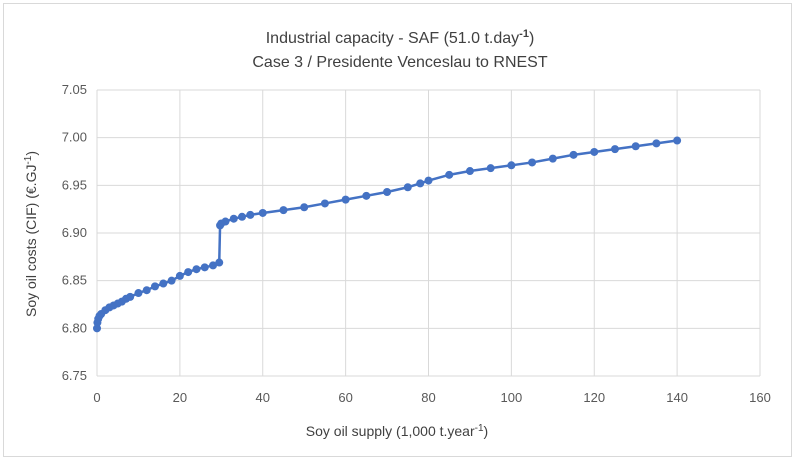  Describe the element at coordinates (594, 397) in the screenshot. I see `x-tick-label: 120` at that location.